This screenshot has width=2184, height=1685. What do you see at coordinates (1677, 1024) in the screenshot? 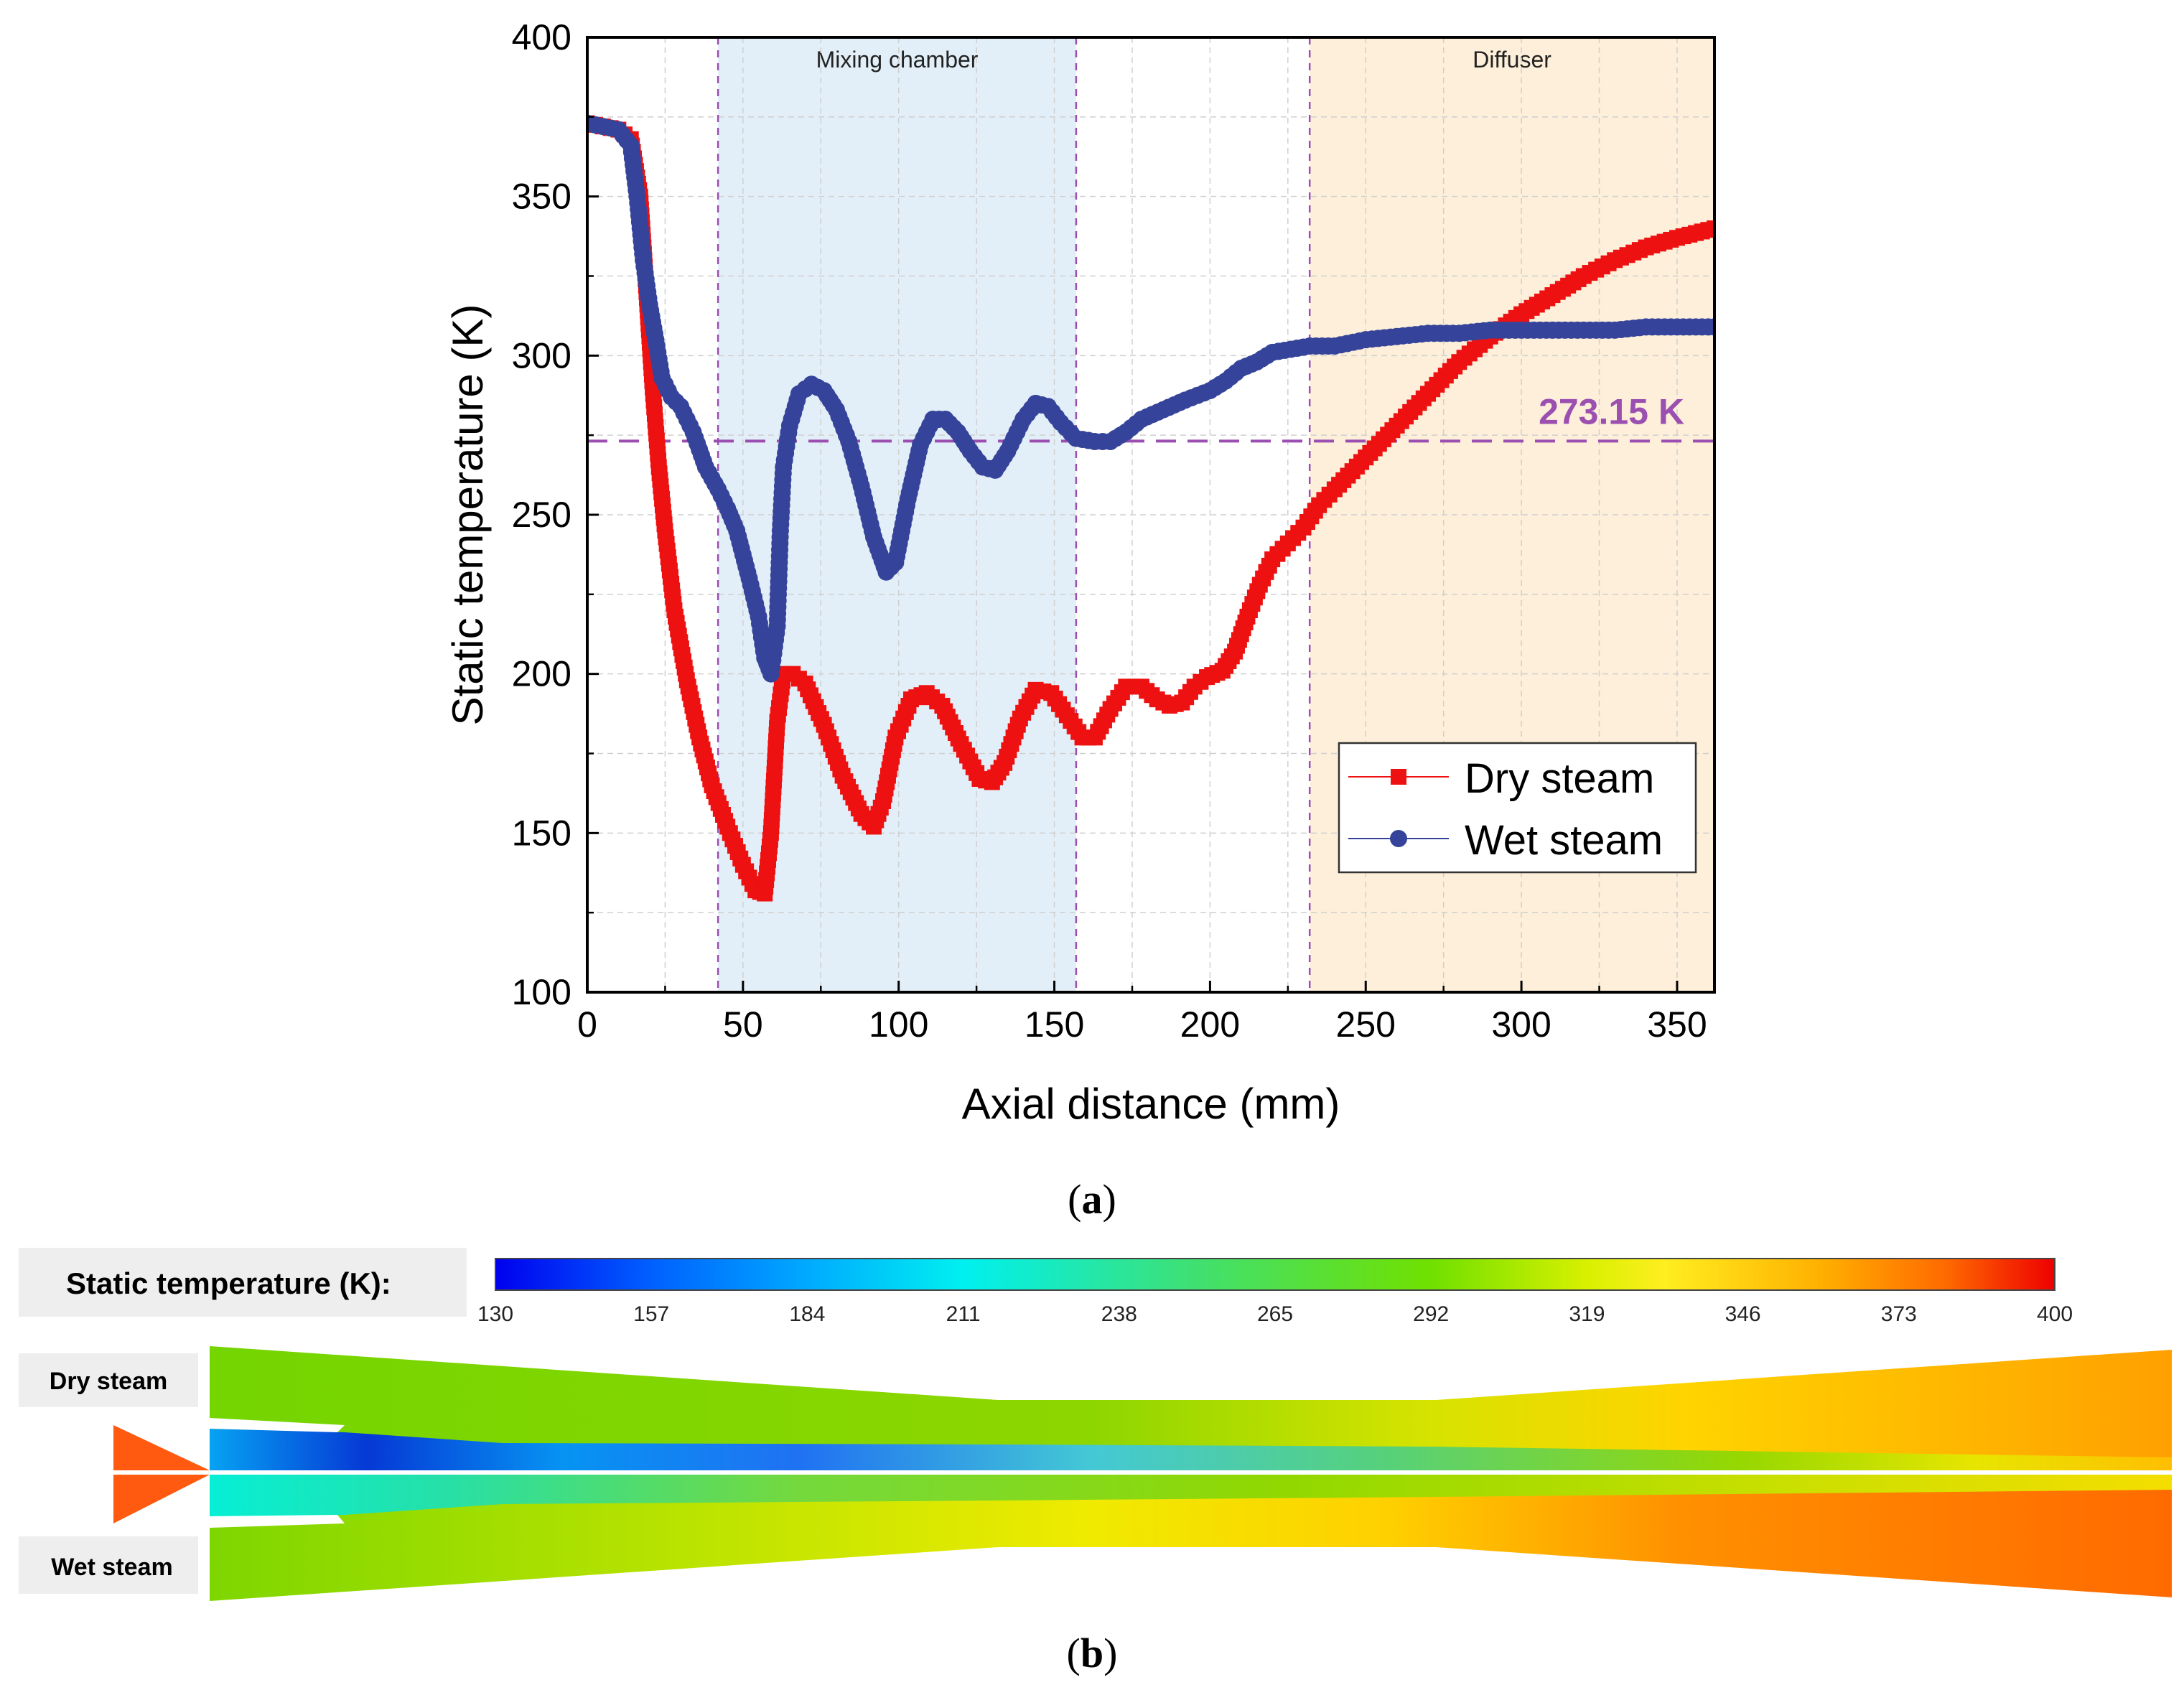
I see `x-tick-label-350: 350` at bounding box center [1677, 1024].